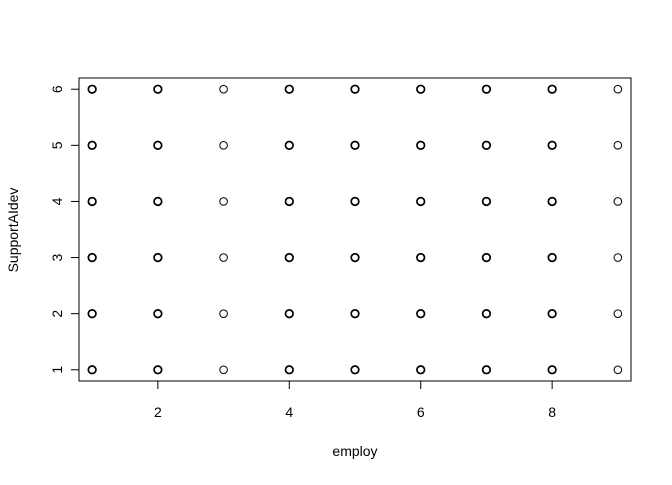  What do you see at coordinates (57, 257) in the screenshot?
I see `y-tick-label: 3` at bounding box center [57, 257].